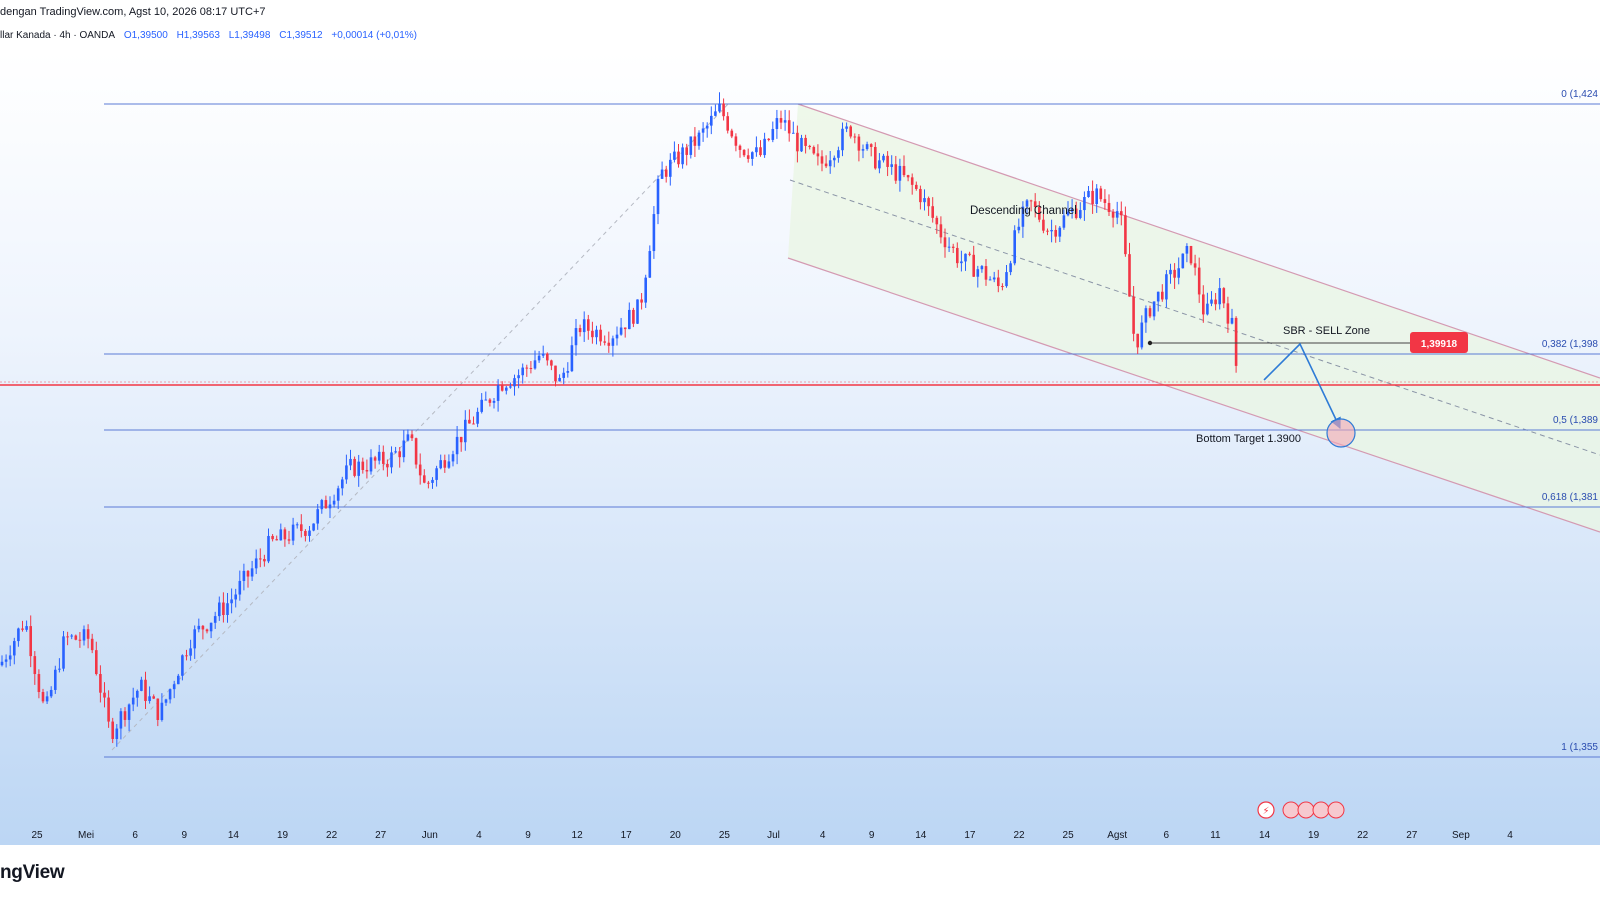 This screenshot has width=1600, height=900. Describe the element at coordinates (58, 35) in the screenshot. I see `symbol-label: llar Kanada · 4h · OANDA` at that location.